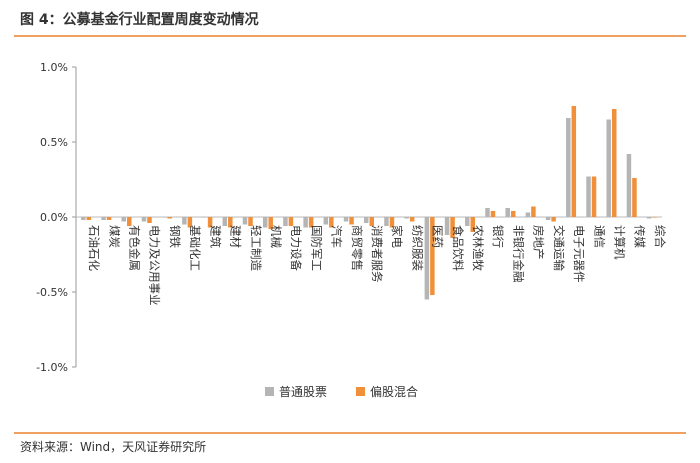  What do you see at coordinates (316, 248) in the screenshot?
I see `x-category-label: 国防军工` at bounding box center [316, 248].